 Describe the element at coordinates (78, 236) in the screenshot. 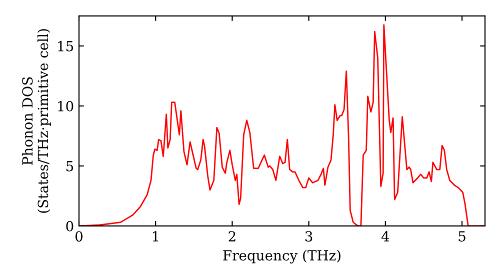

I see `x-tick-label: 0` at that location.